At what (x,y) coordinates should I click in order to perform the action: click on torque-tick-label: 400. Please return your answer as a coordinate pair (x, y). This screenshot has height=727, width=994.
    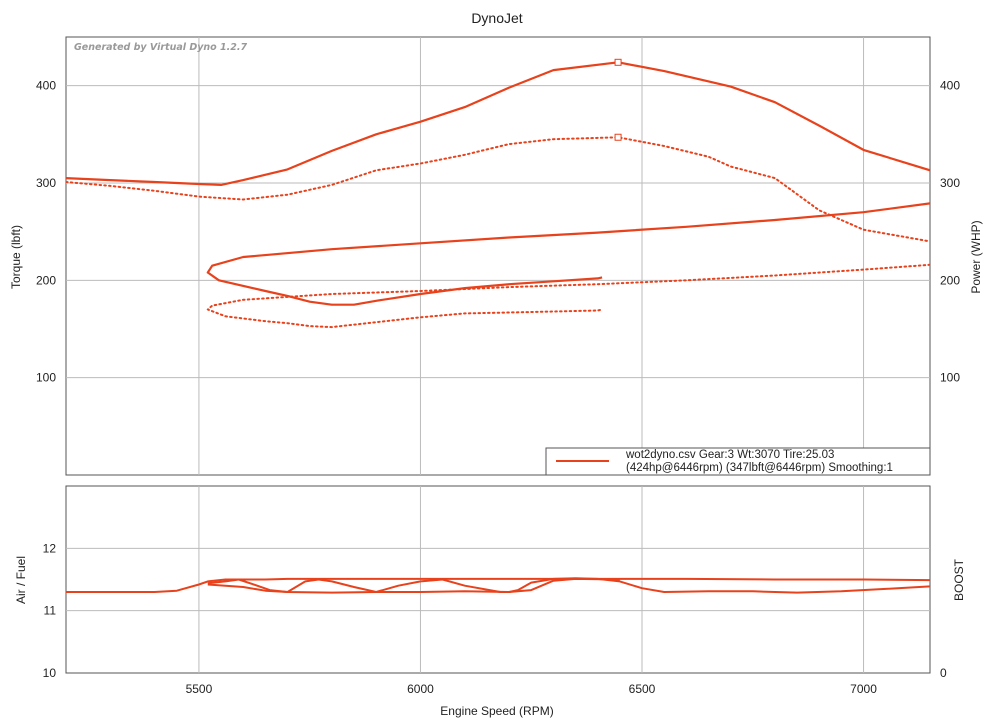
    Looking at the image, I should click on (46, 86).